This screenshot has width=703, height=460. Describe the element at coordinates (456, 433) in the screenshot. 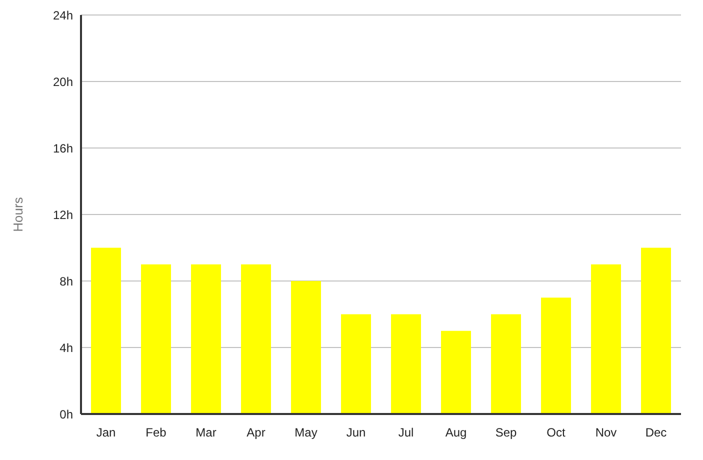

I see `x-tick-label: Aug` at that location.